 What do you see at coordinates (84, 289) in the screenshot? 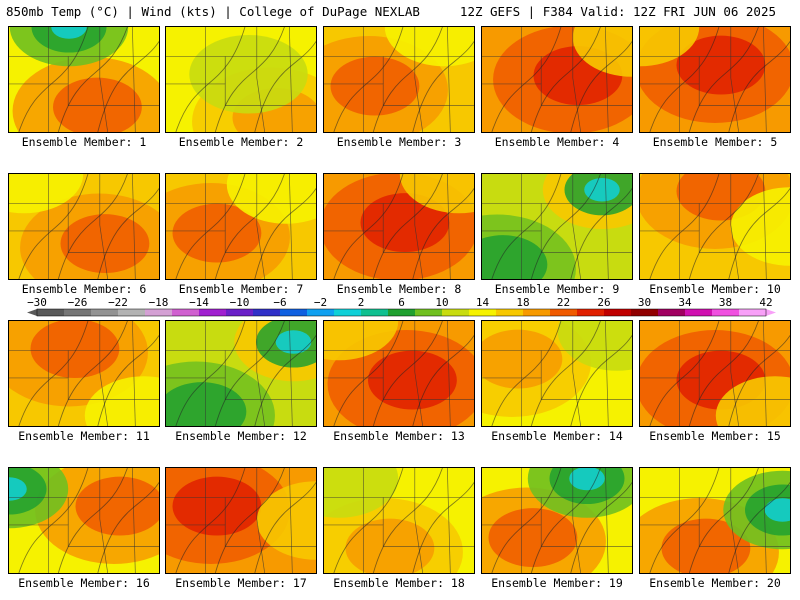
I see `ensemble-member-label: Ensemble Member: 6` at bounding box center [84, 289].